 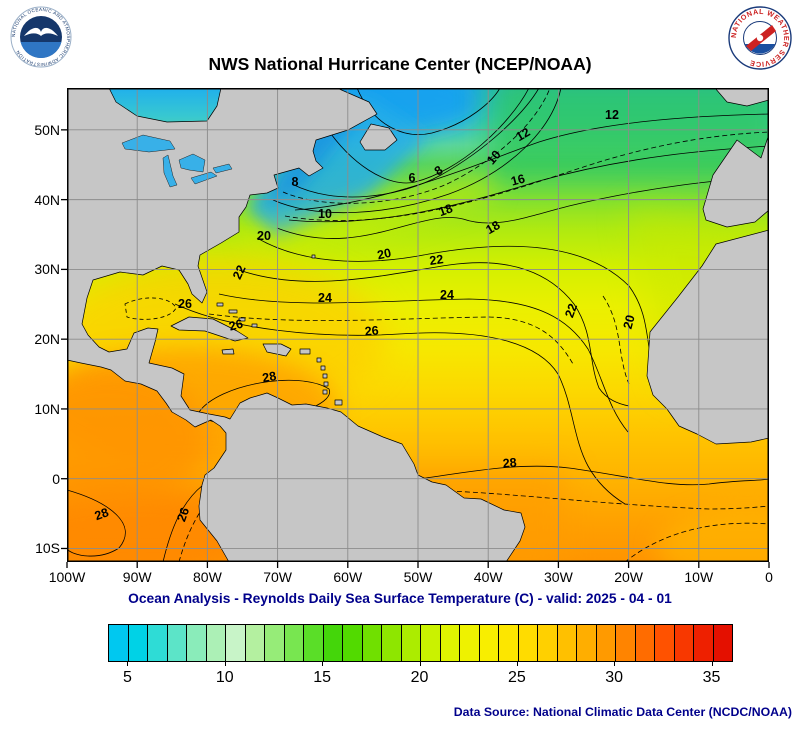 What do you see at coordinates (699, 577) in the screenshot?
I see `lon-tick-label: 10W` at bounding box center [699, 577].